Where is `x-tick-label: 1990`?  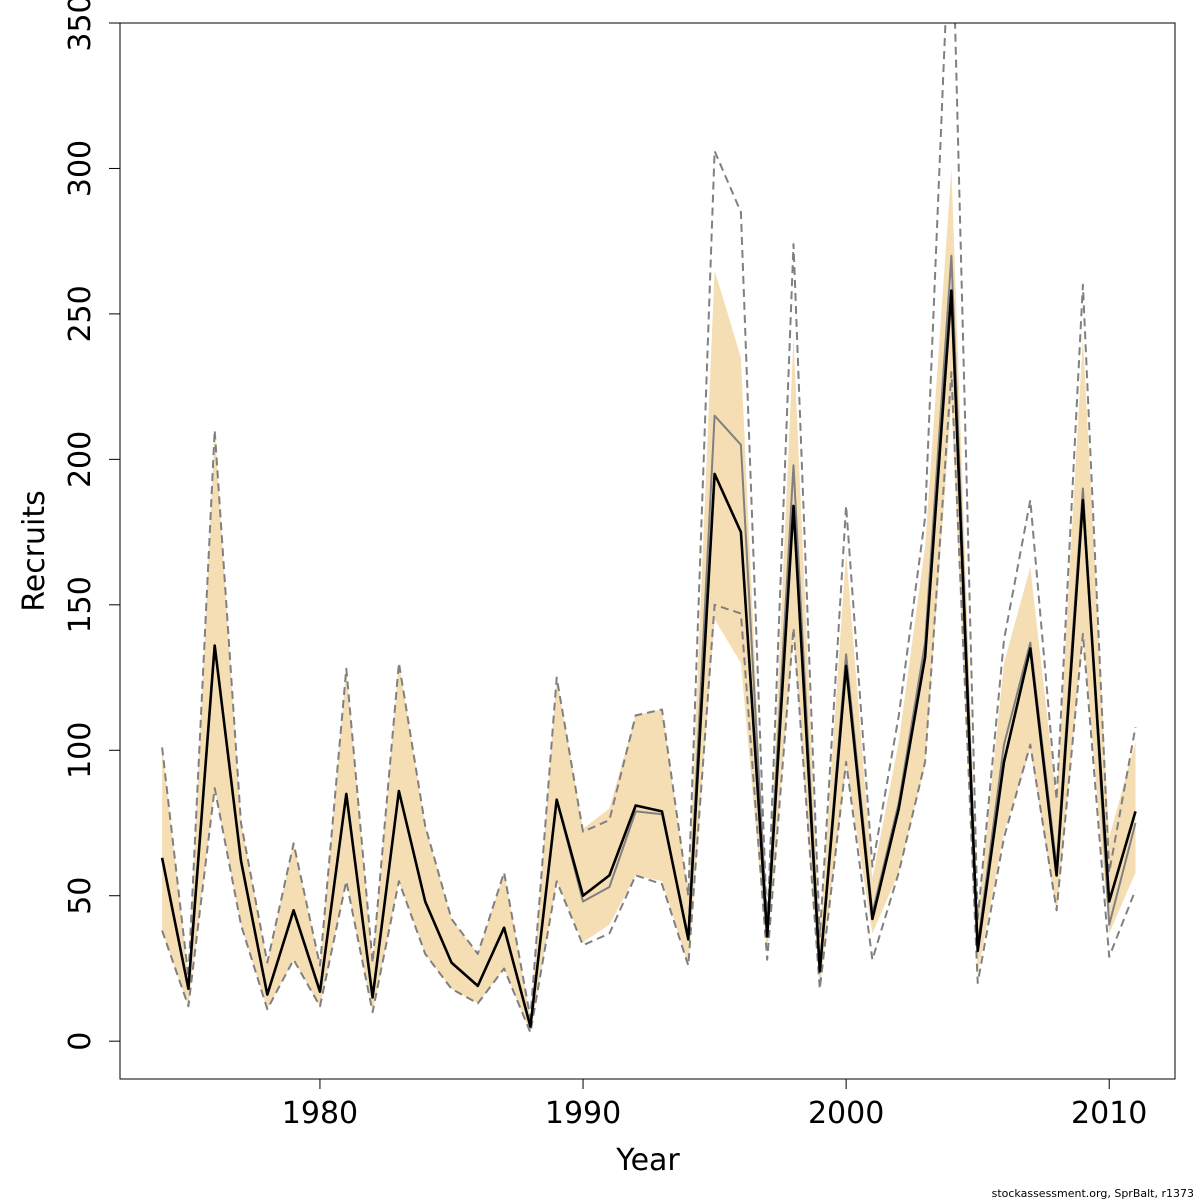
x-tick-label: 1990 is located at coordinates (583, 1113).